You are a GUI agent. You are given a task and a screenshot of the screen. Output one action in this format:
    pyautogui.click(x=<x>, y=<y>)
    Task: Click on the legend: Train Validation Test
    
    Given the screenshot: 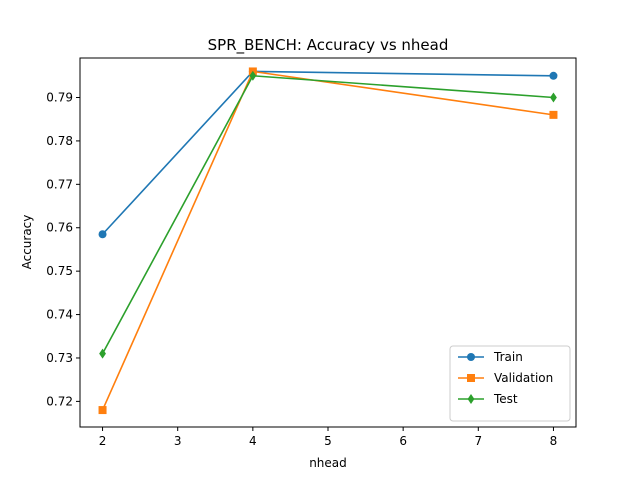 What is the action you would take?
    pyautogui.click(x=510, y=383)
    